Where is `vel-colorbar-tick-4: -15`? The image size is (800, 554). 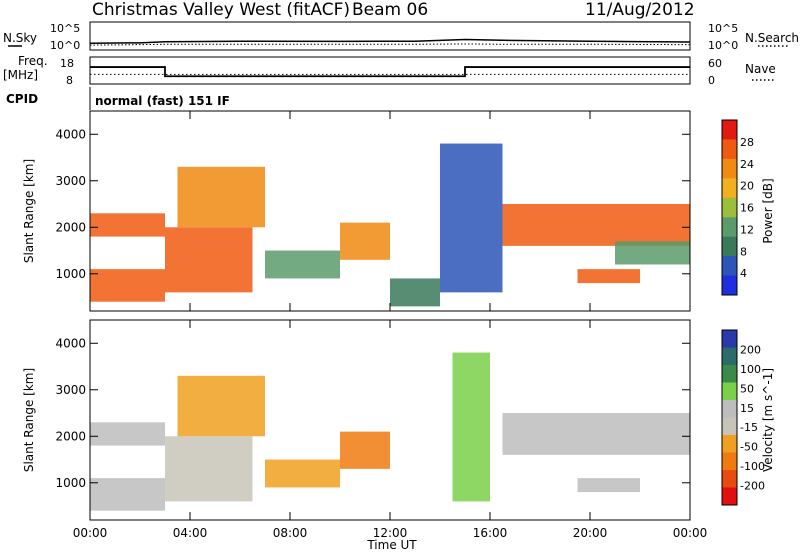
vel-colorbar-tick-4: -15 is located at coordinates (749, 427).